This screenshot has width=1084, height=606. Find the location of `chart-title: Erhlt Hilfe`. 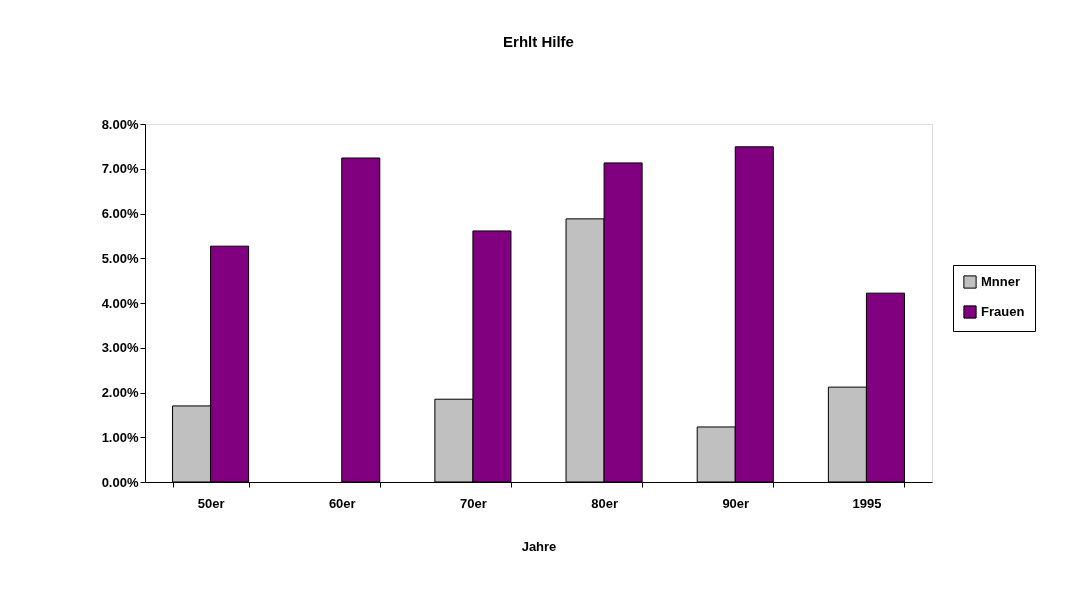

chart-title: Erhlt Hilfe is located at coordinates (538, 41).